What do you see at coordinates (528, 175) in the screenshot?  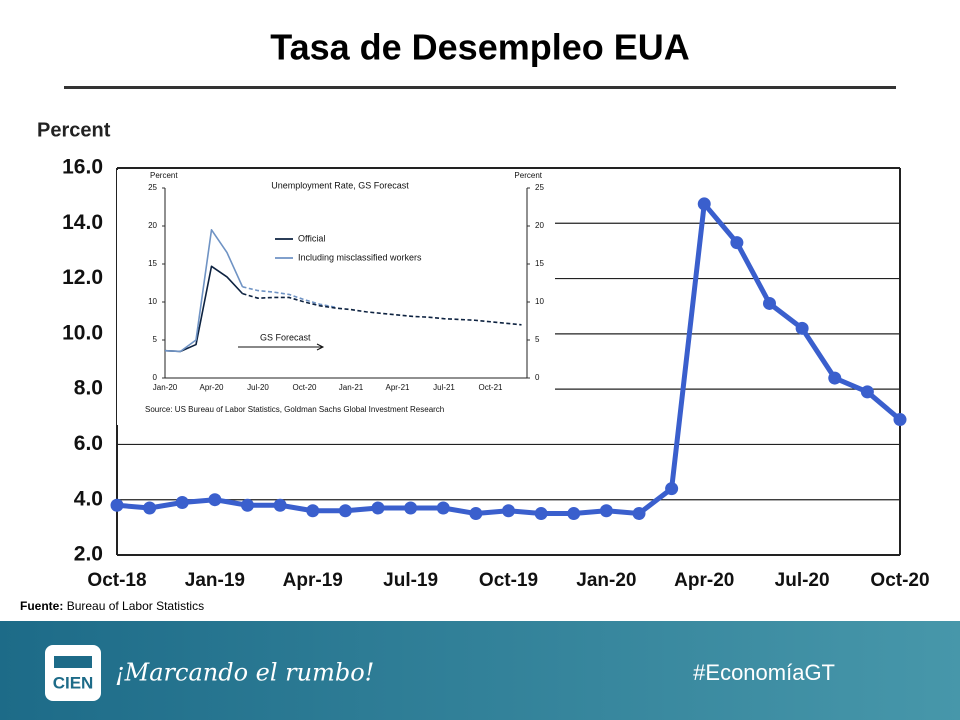 I see `inset-y2-label: Percent` at bounding box center [528, 175].